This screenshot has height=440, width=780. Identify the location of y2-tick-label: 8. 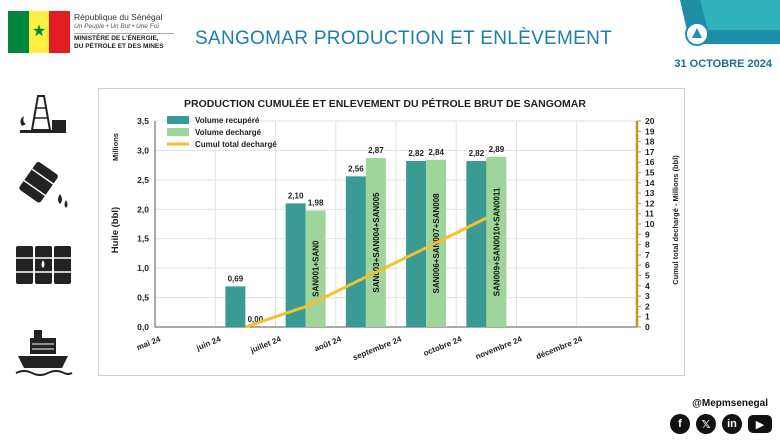
(647, 245).